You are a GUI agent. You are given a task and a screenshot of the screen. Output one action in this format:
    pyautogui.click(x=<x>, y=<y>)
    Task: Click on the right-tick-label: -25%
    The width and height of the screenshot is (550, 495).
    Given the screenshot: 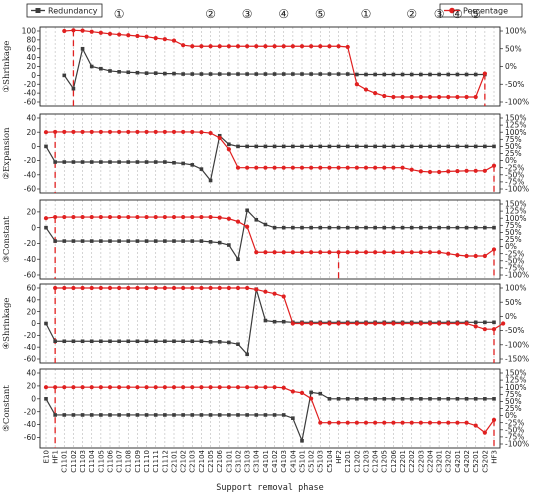 What is the action you would take?
    pyautogui.click(x=514, y=253)
    